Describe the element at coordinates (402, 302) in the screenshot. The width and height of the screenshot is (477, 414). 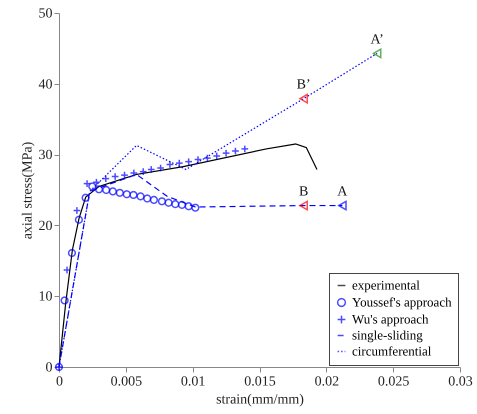
I see `legend-label: Youssef's approach` at that location.